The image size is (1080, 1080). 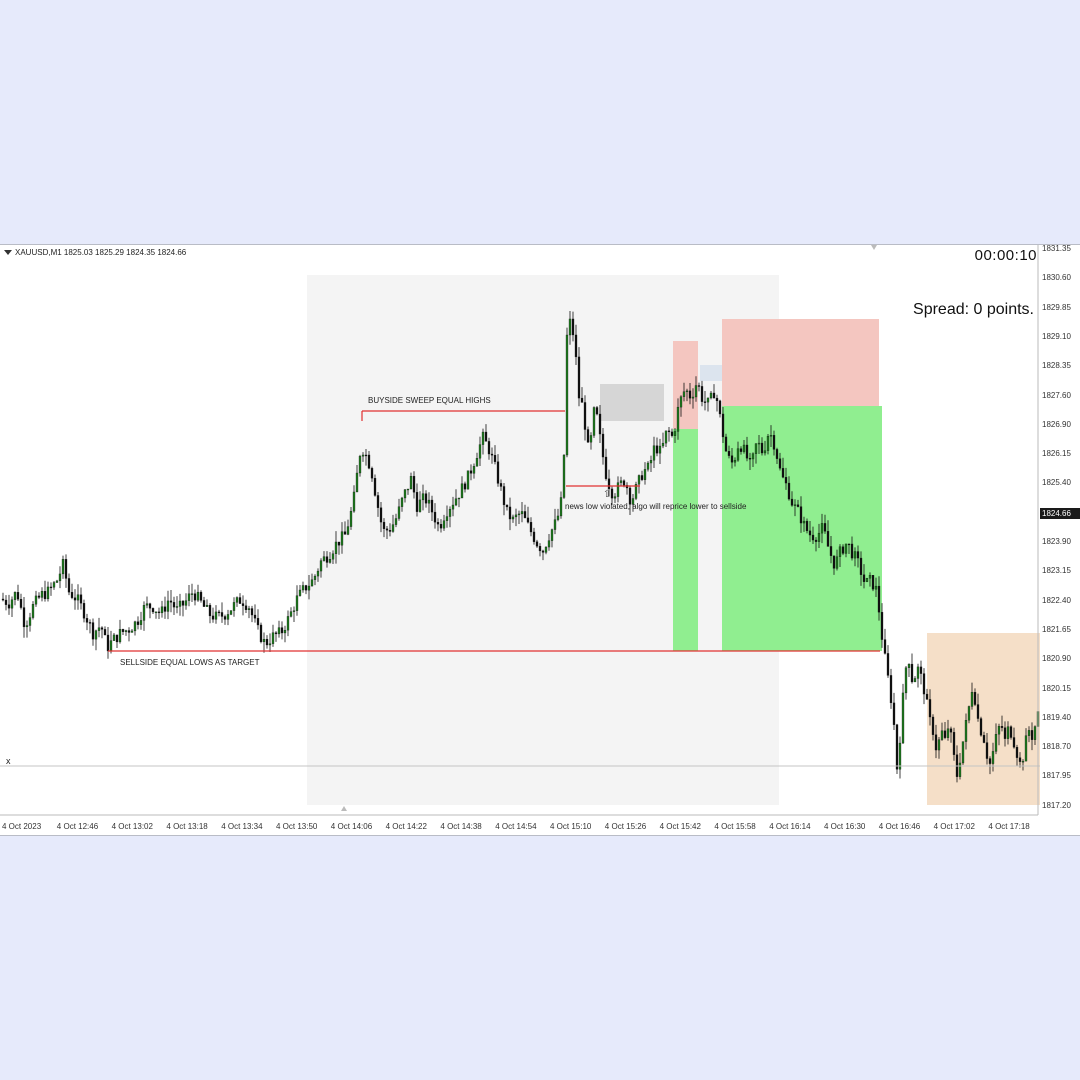 What do you see at coordinates (1056, 307) in the screenshot?
I see `price-axis-label: 1829.85` at bounding box center [1056, 307].